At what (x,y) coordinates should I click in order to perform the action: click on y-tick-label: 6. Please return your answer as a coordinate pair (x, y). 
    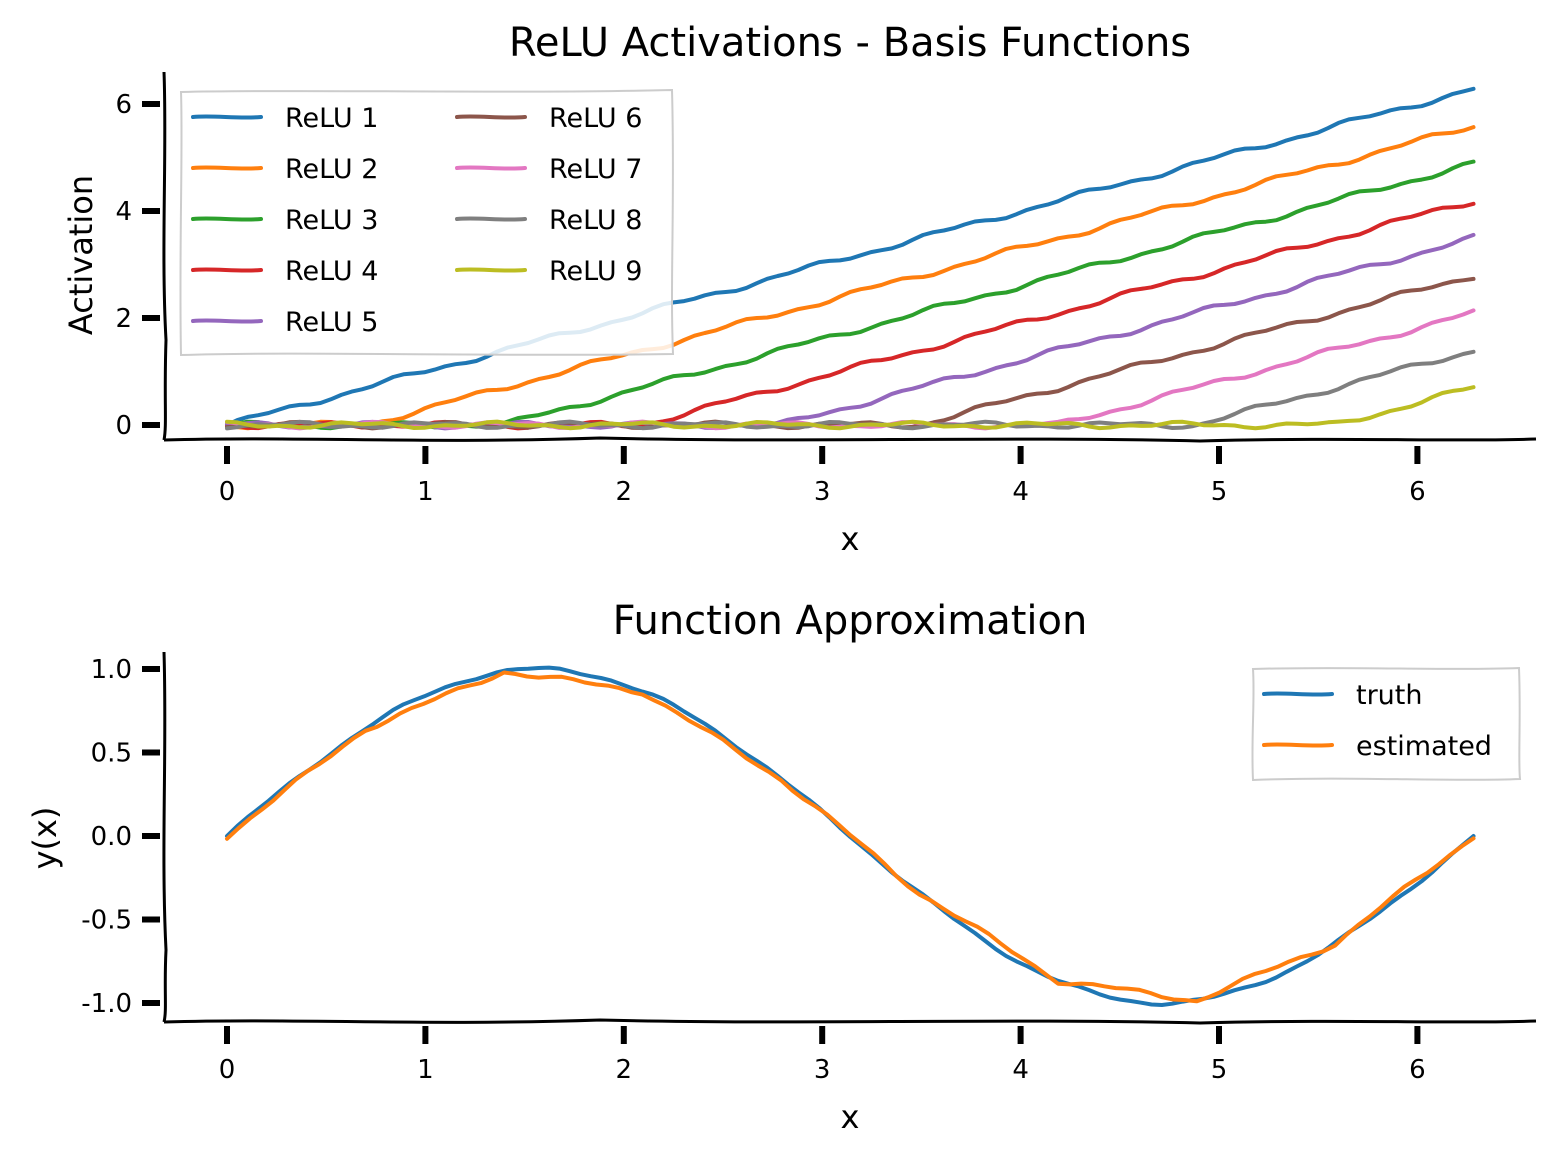
    Looking at the image, I should click on (123, 105).